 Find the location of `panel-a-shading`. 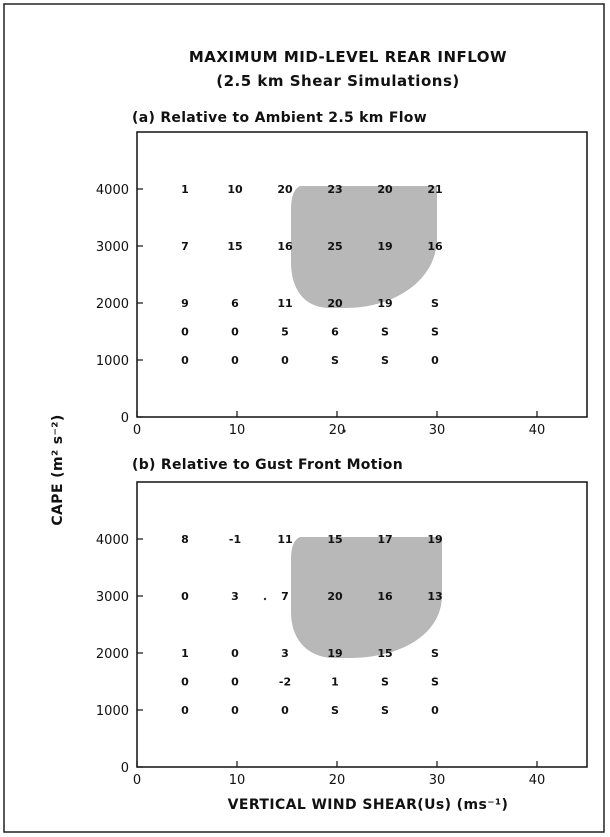

panel-a-shading is located at coordinates (364, 247).